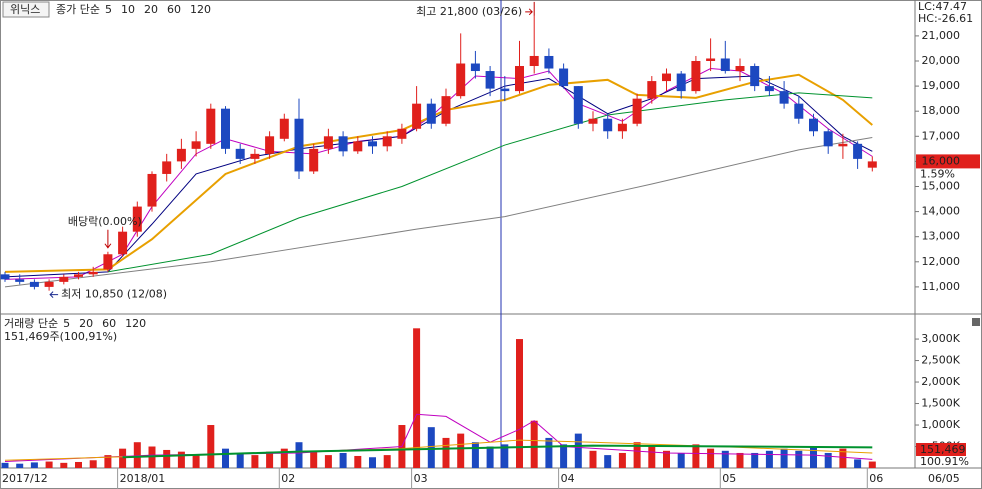 The width and height of the screenshot is (982, 489). Describe the element at coordinates (25, 478) in the screenshot. I see `x-tick-label: 2017/12` at that location.